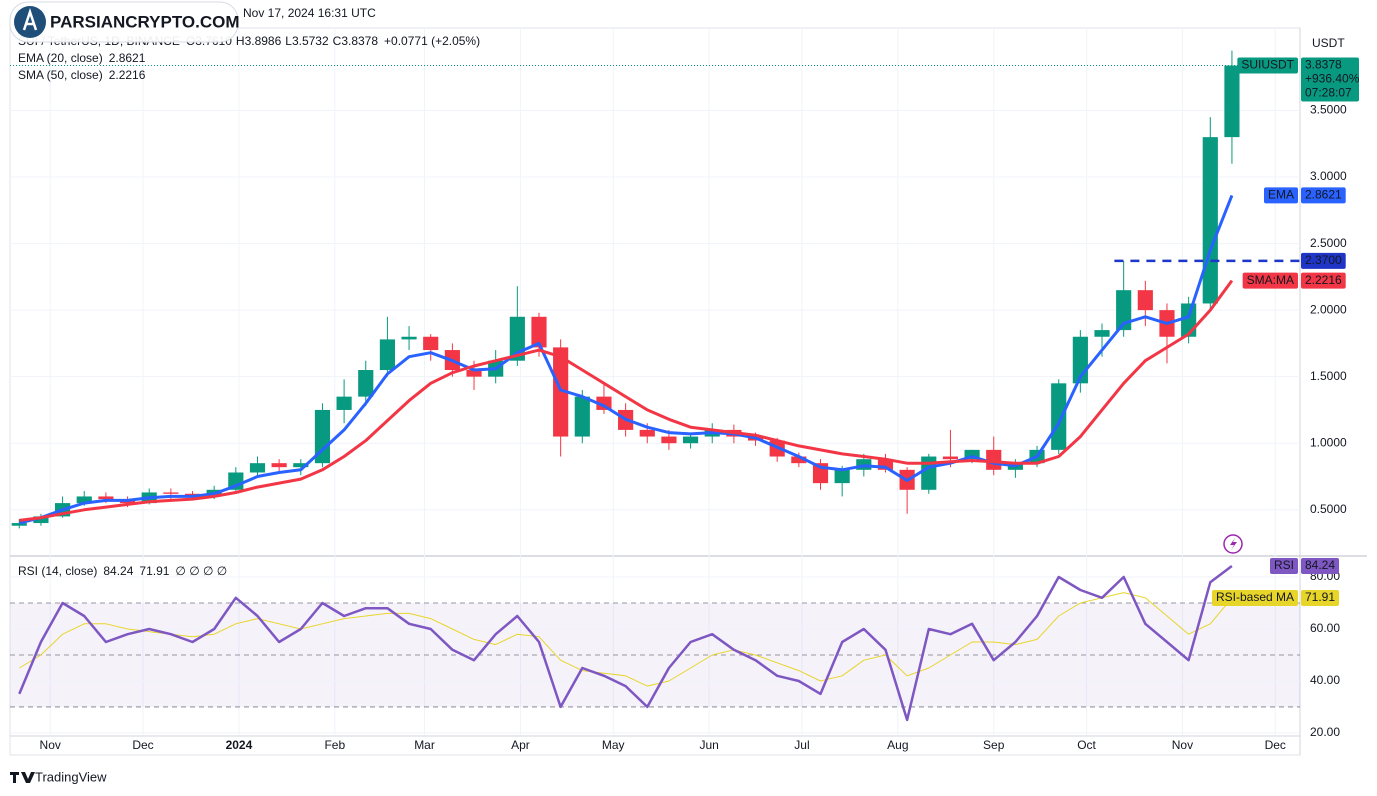 Image resolution: width=1377 pixels, height=796 pixels. I want to click on symbol-badge-text: SUIUSDT, so click(1267, 65).